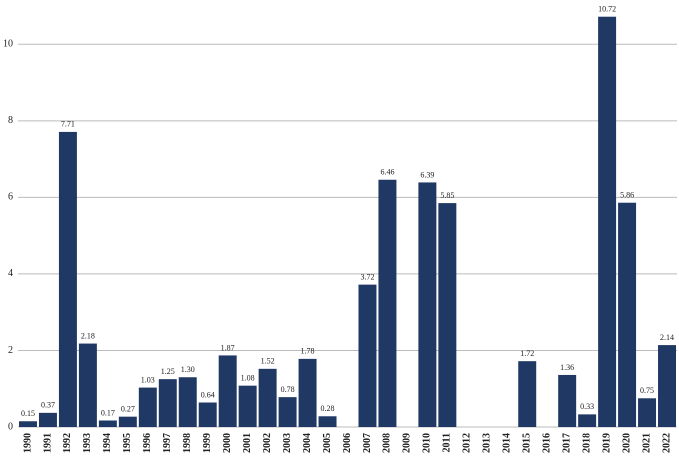  I want to click on x-tick-label: 2022, so click(666, 443).